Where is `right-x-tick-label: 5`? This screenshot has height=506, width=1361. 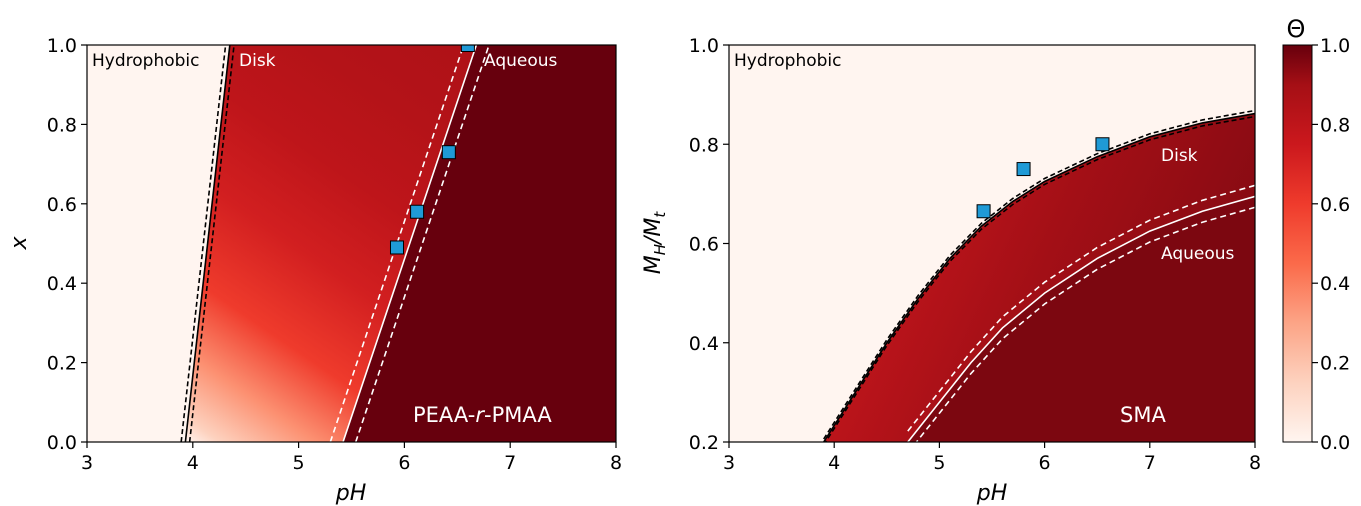
right-x-tick-label: 5 is located at coordinates (939, 463).